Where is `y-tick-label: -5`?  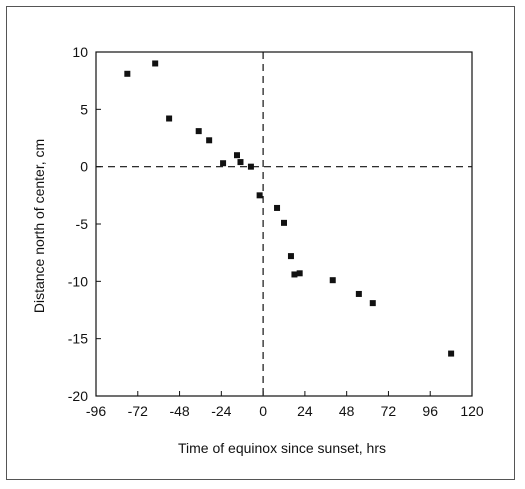 y-tick-label: -5 is located at coordinates (82, 224).